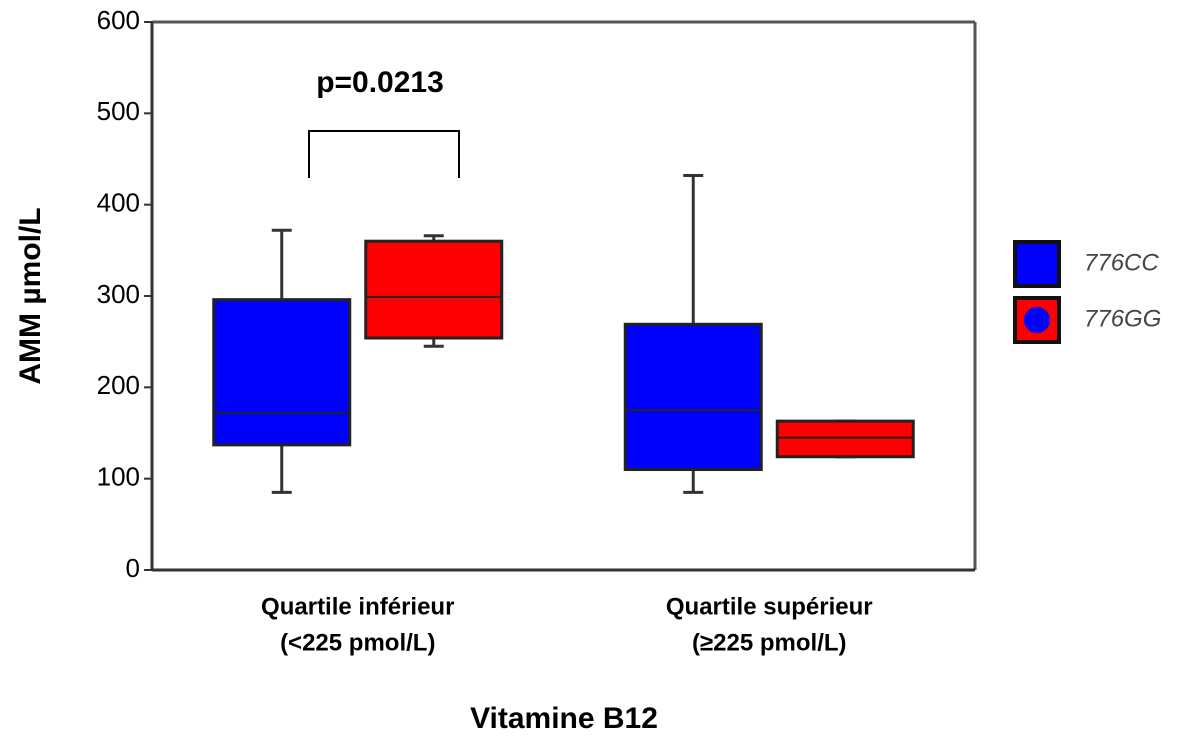 The width and height of the screenshot is (1193, 743). What do you see at coordinates (118, 111) in the screenshot?
I see `y-tick-label: 500` at bounding box center [118, 111].